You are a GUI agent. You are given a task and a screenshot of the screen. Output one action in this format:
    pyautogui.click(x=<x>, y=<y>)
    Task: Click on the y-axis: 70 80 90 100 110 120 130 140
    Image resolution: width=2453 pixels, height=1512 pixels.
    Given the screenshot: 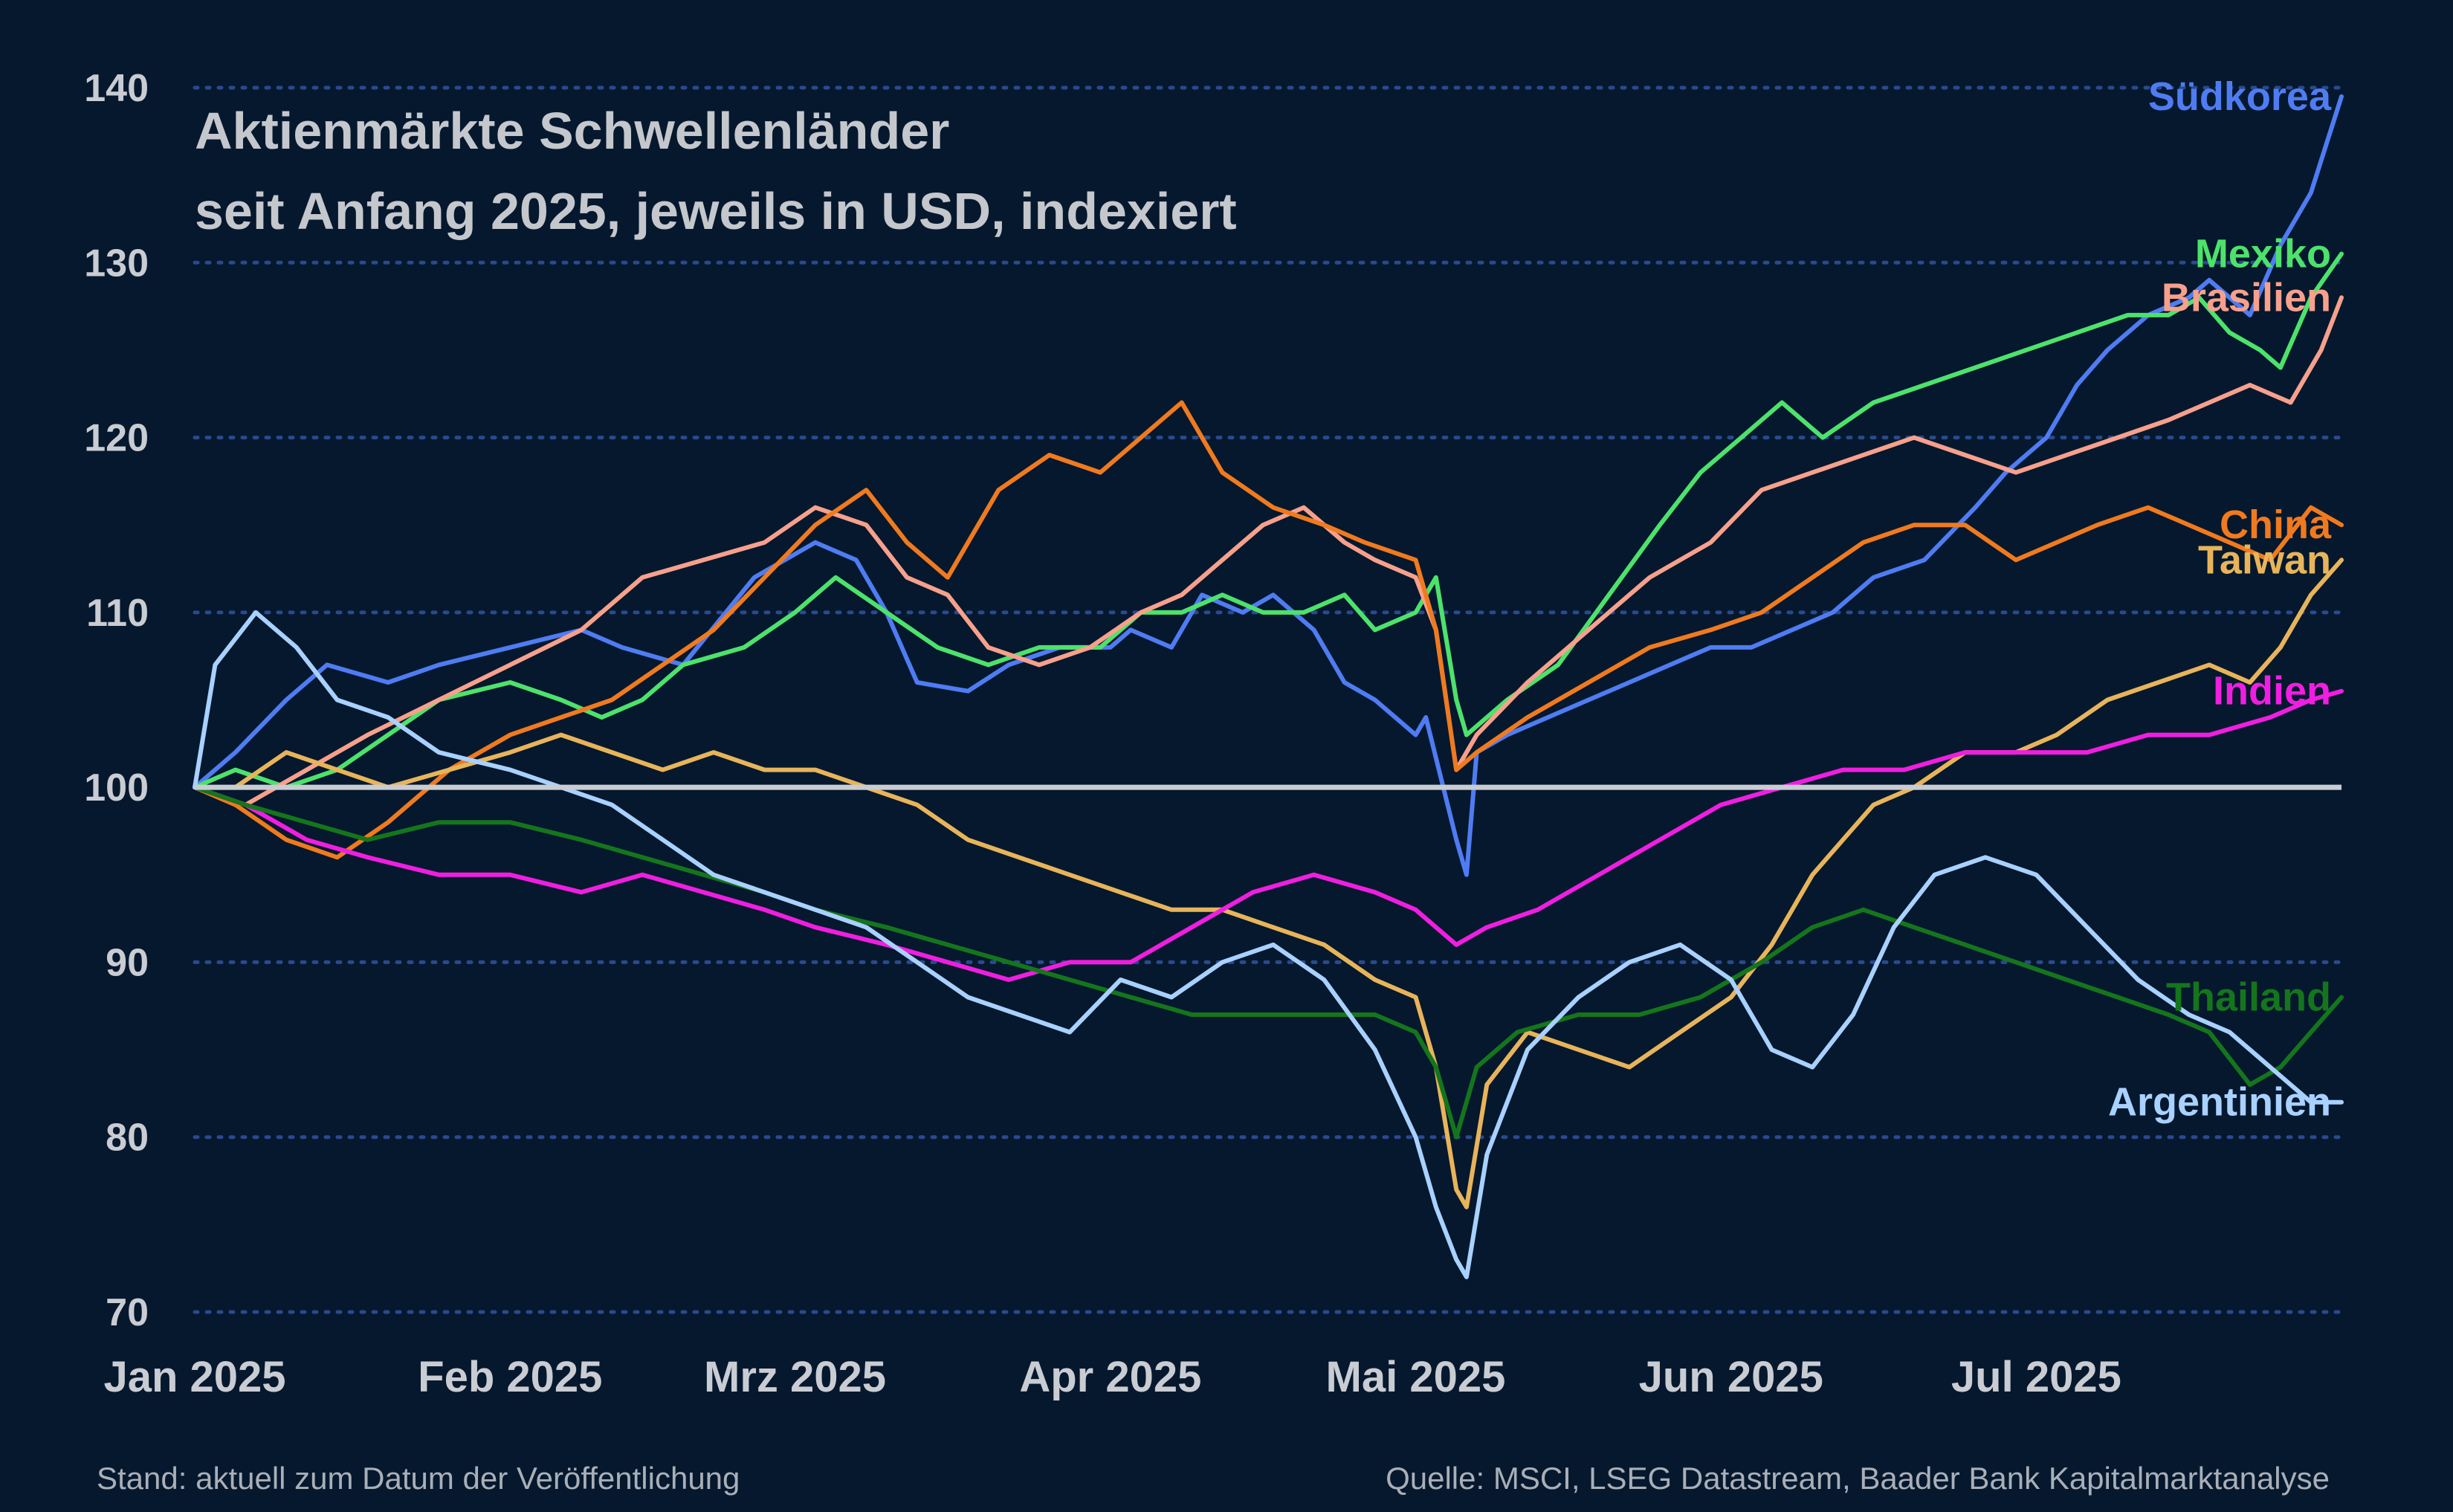 What is the action you would take?
    pyautogui.click(x=116, y=701)
    